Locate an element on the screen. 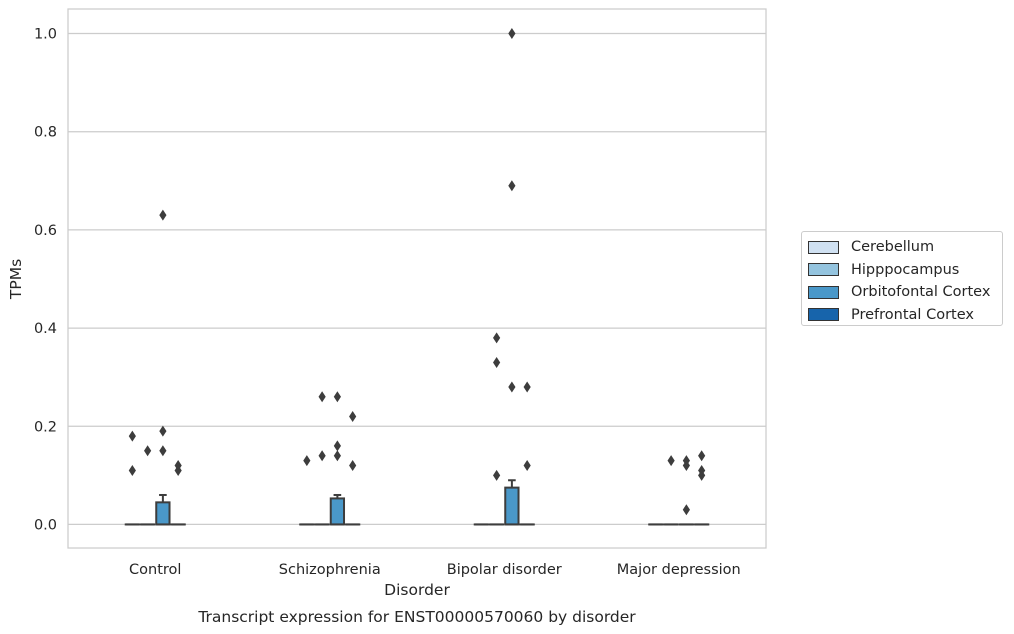 This screenshot has width=1014, height=634. legend-label: Orbitofontal Cortex is located at coordinates (921, 292).